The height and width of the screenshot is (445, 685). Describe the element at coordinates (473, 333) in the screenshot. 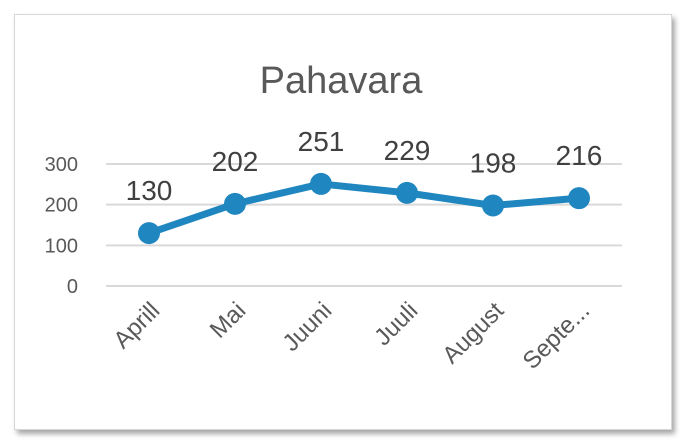

I see `x-tick-label: August` at that location.